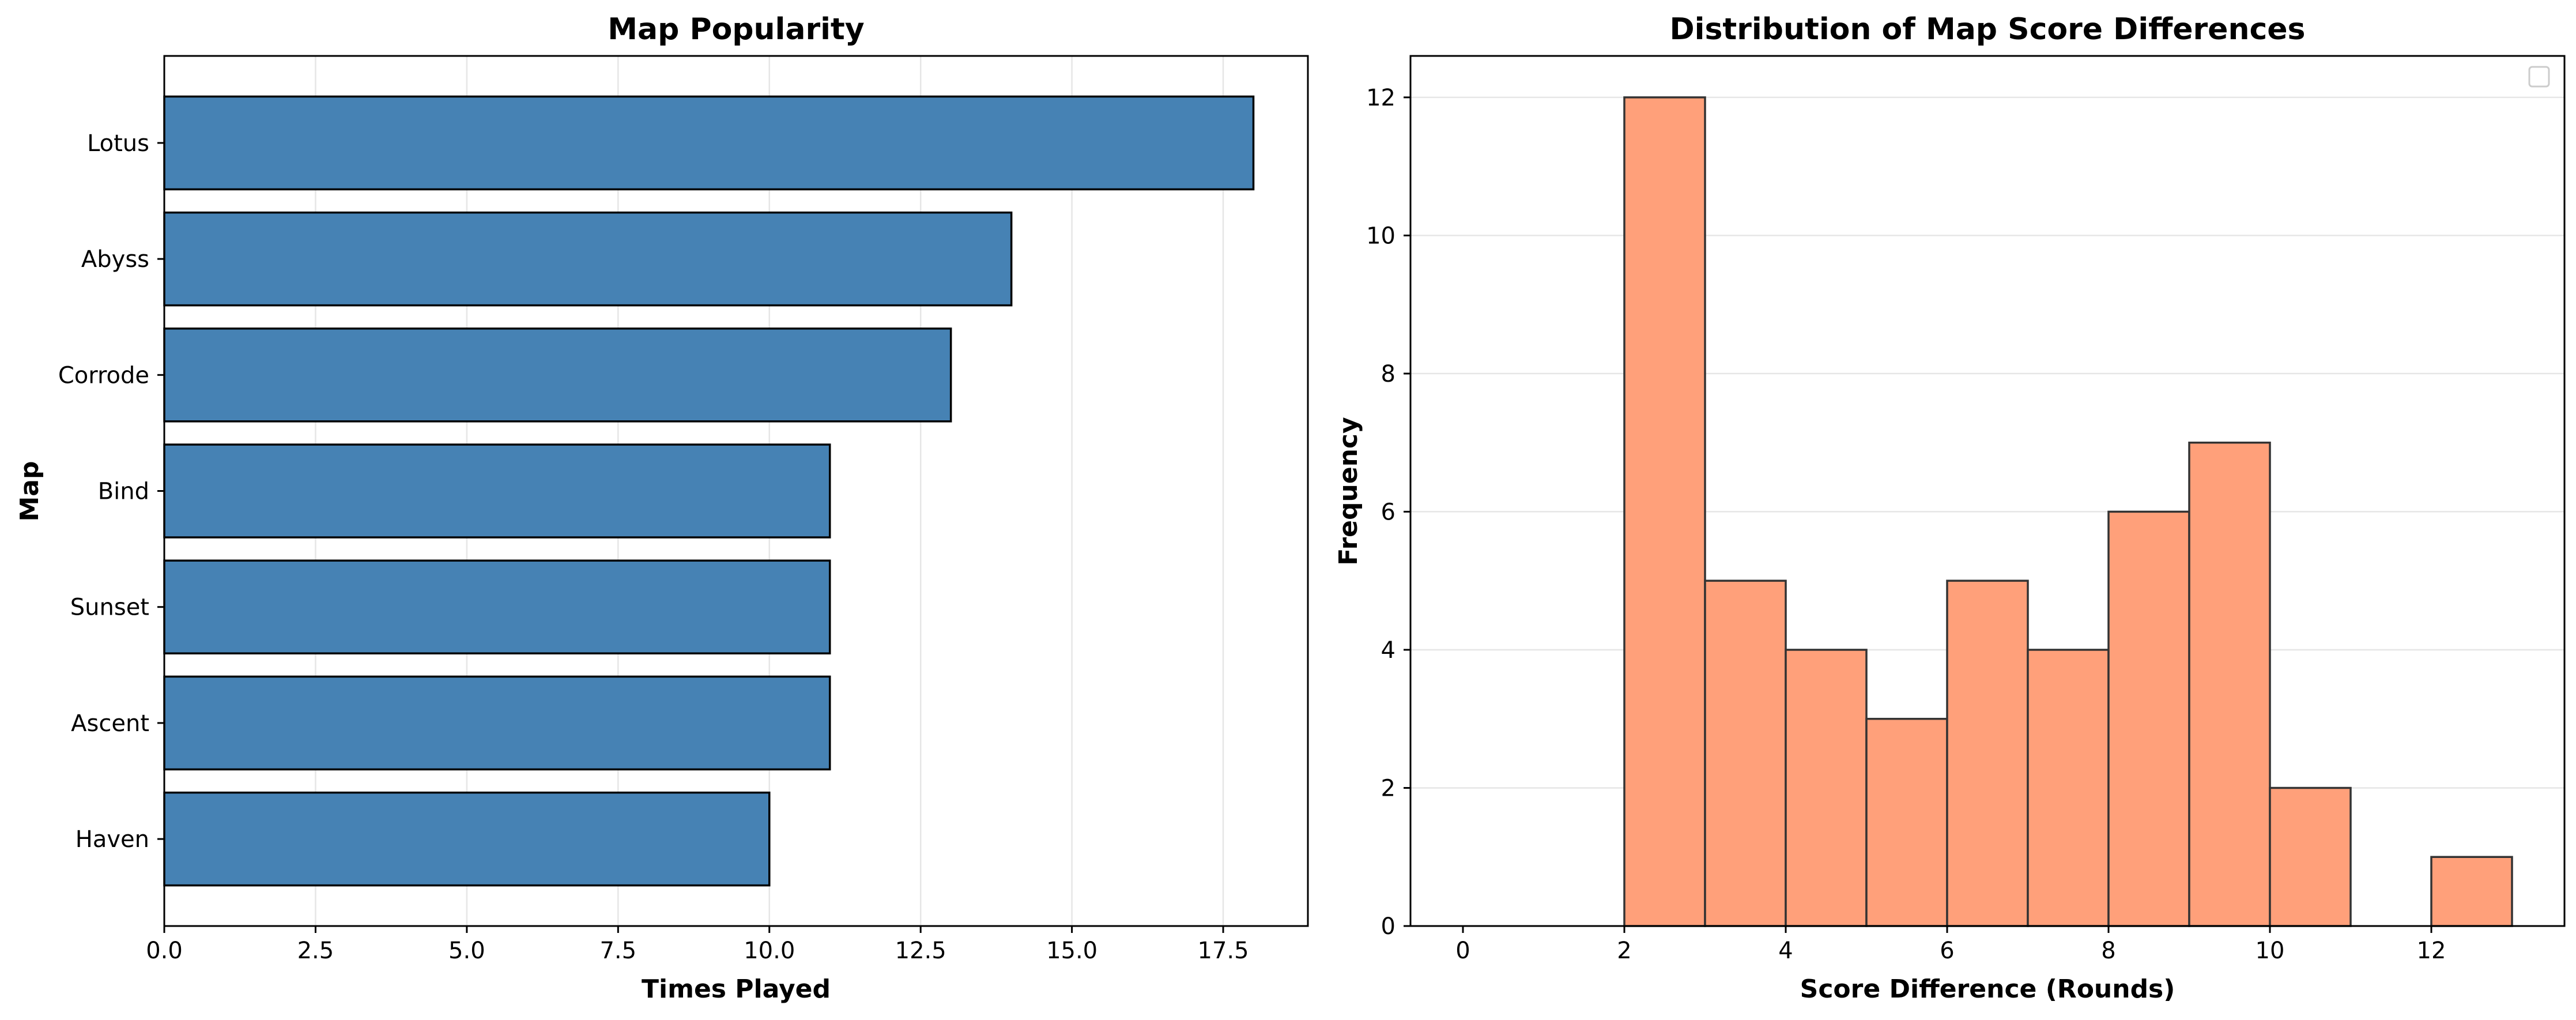 This screenshot has width=2576, height=1020. Describe the element at coordinates (115, 259) in the screenshot. I see `chart1-y-tick-label: Abyss` at that location.